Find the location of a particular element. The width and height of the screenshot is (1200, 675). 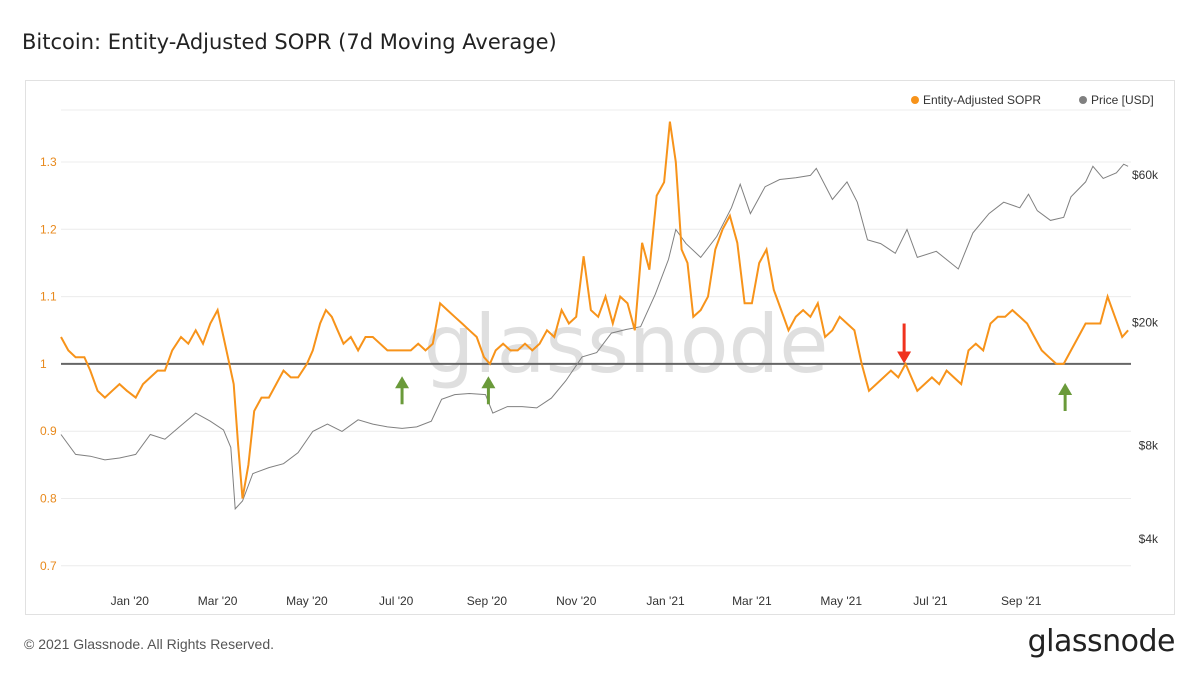

legend-price-marker is located at coordinates (1083, 100).